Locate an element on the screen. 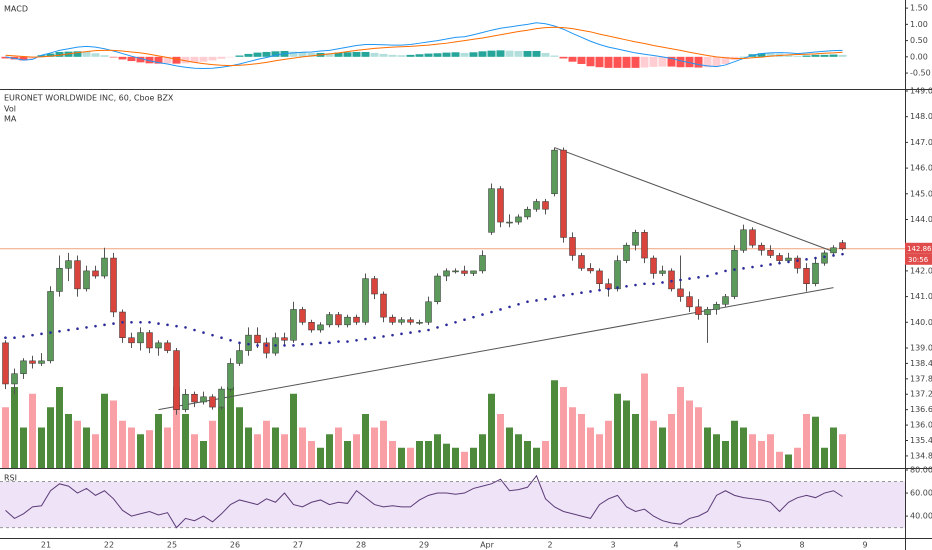 The height and width of the screenshot is (550, 932). x-tick-label: 26 is located at coordinates (235, 545).